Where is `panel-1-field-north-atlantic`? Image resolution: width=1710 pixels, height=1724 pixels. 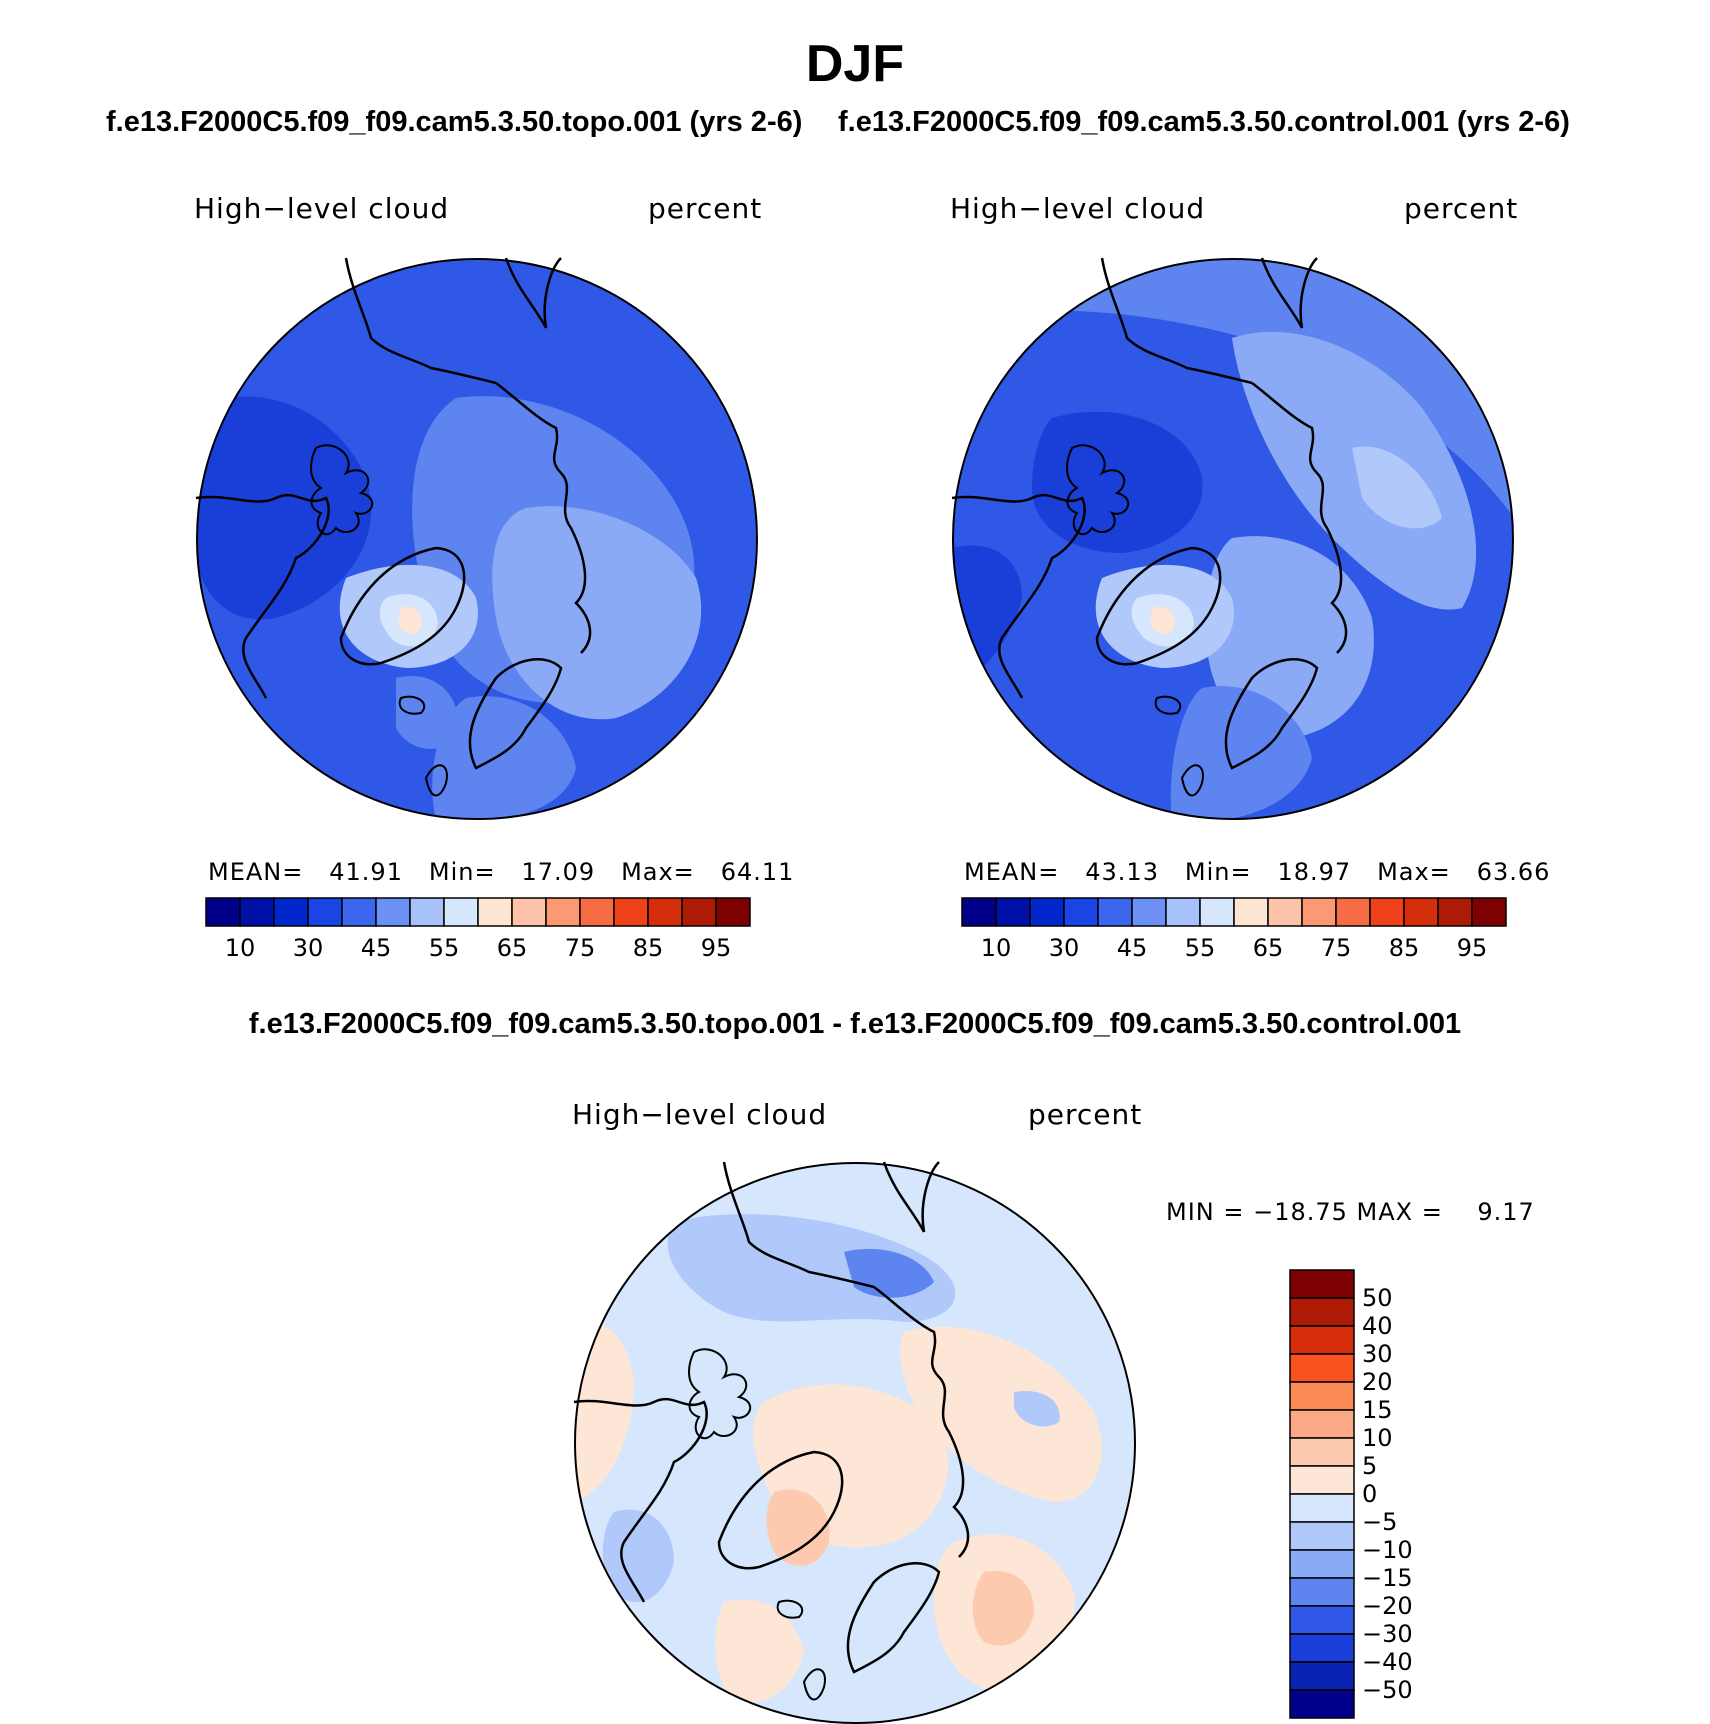 panel-1-field-north-atlantic is located at coordinates (427, 712).